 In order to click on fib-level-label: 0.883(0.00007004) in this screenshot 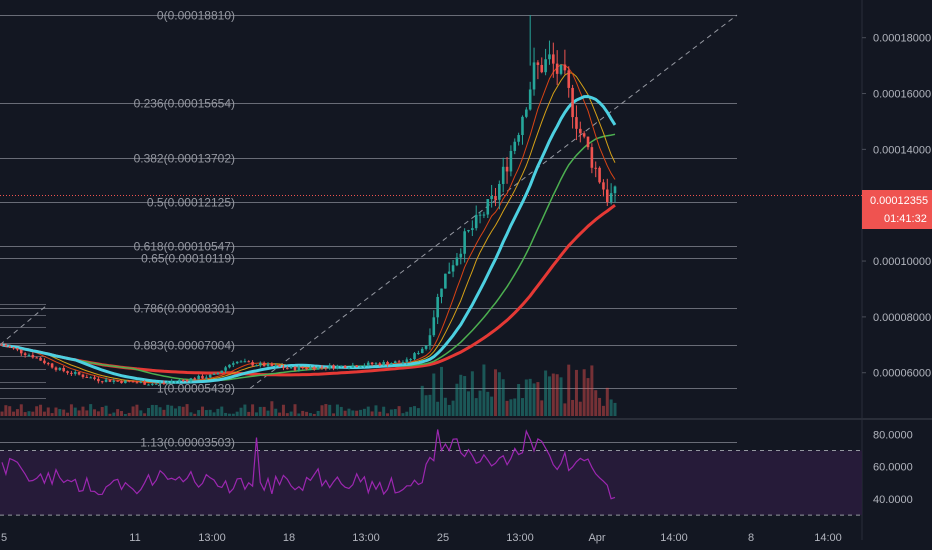, I will do `click(184, 346)`.